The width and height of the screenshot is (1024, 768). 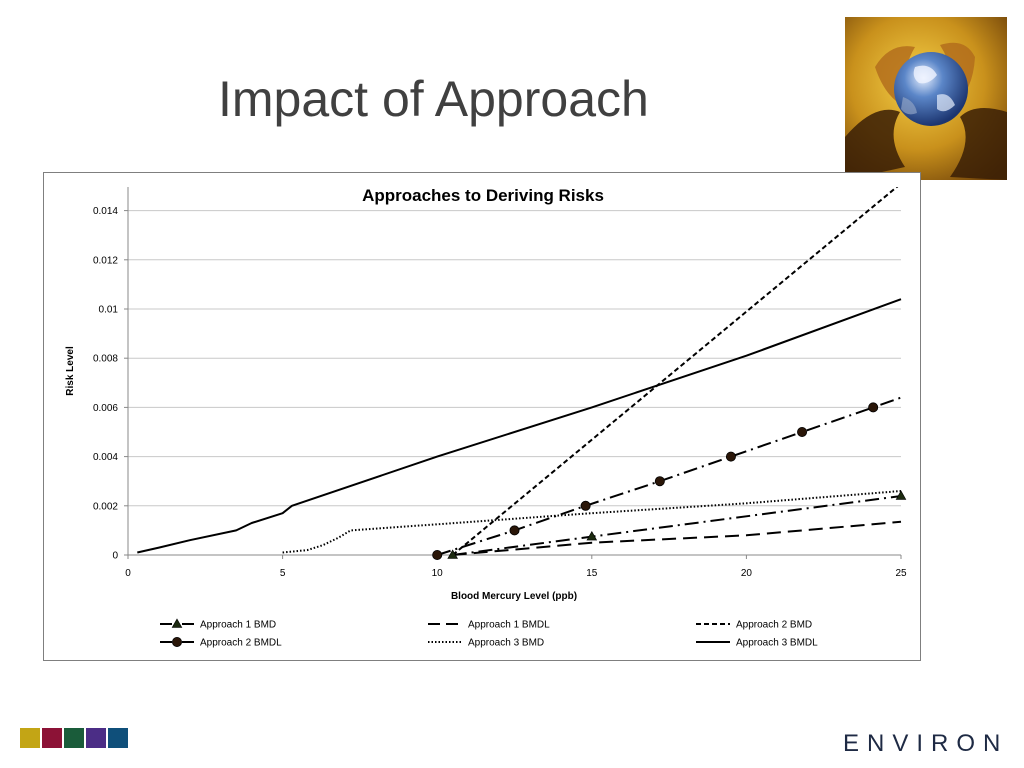 I want to click on slide-title: Impact of Approach, so click(x=433, y=99).